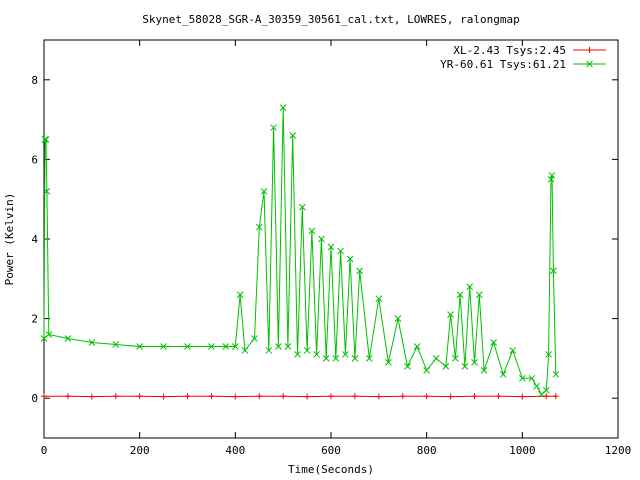 Image resolution: width=640 pixels, height=480 pixels. What do you see at coordinates (34, 398) in the screenshot?
I see `y-tick-label: 0` at bounding box center [34, 398].